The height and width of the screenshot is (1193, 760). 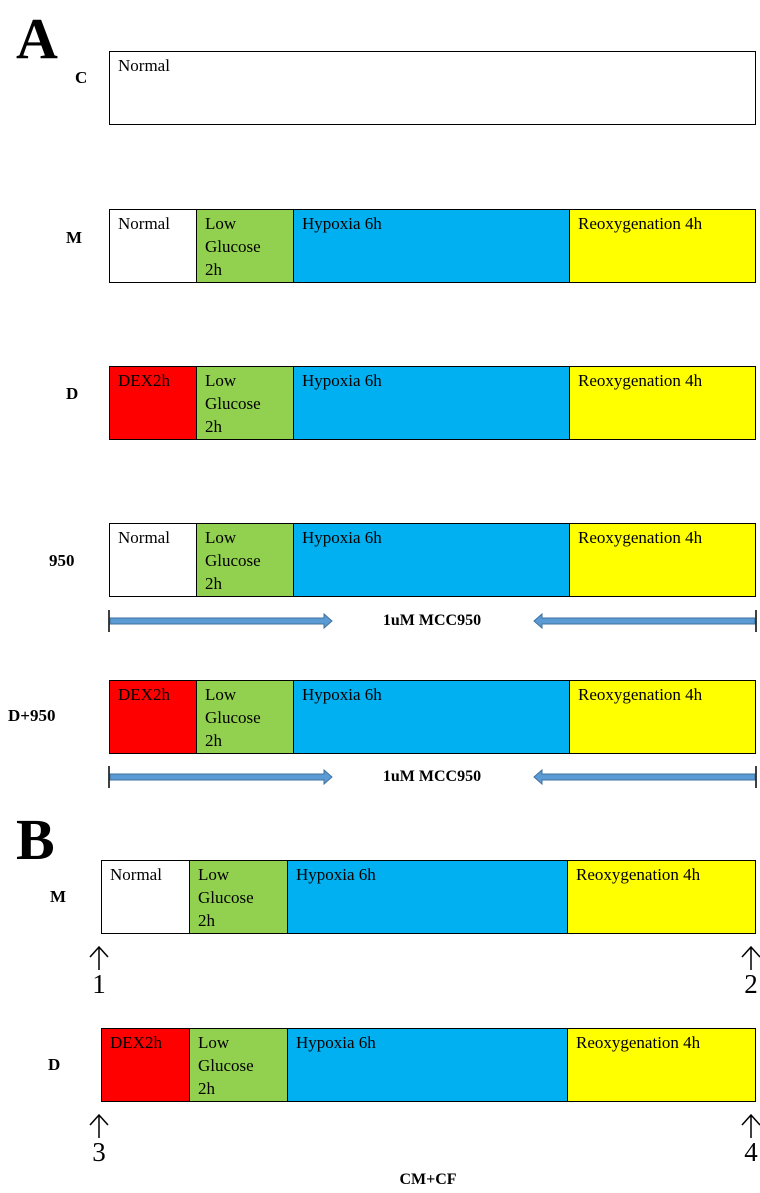 I want to click on row-label-c: C, so click(x=81, y=77).